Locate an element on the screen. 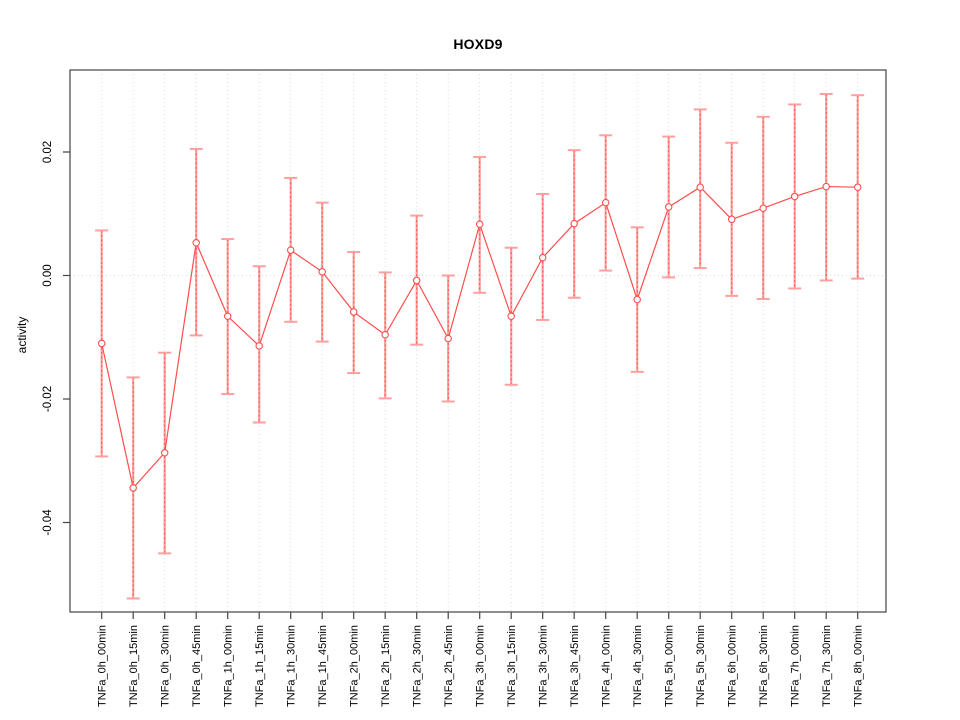 The image size is (960, 720). x-tick-label: TNFa_4h_00min is located at coordinates (607, 666).